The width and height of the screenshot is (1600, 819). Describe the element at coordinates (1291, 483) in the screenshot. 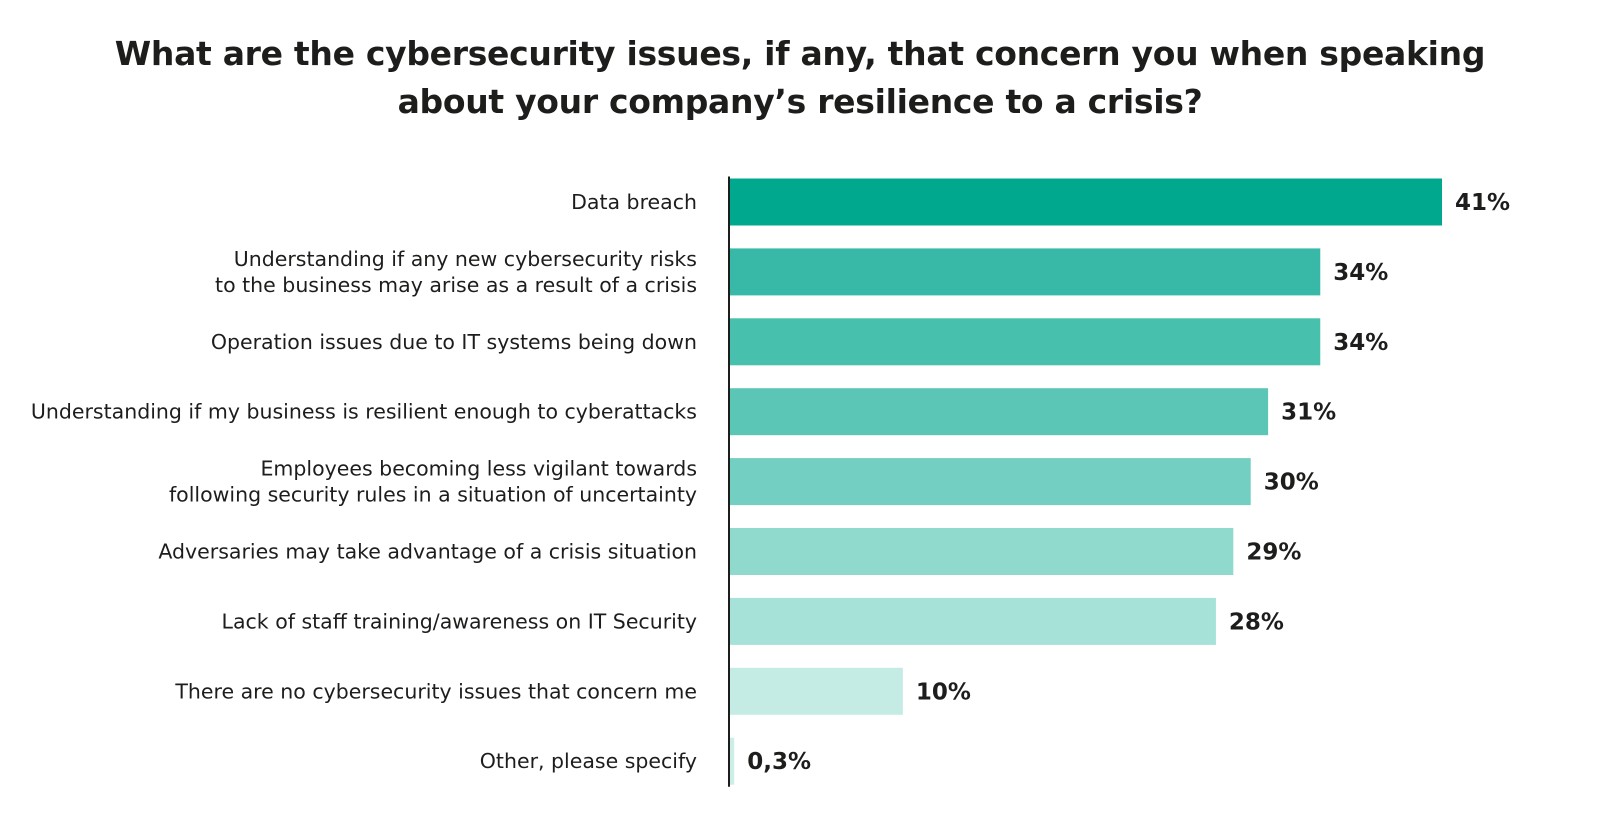

I see `value-label: 30%` at that location.